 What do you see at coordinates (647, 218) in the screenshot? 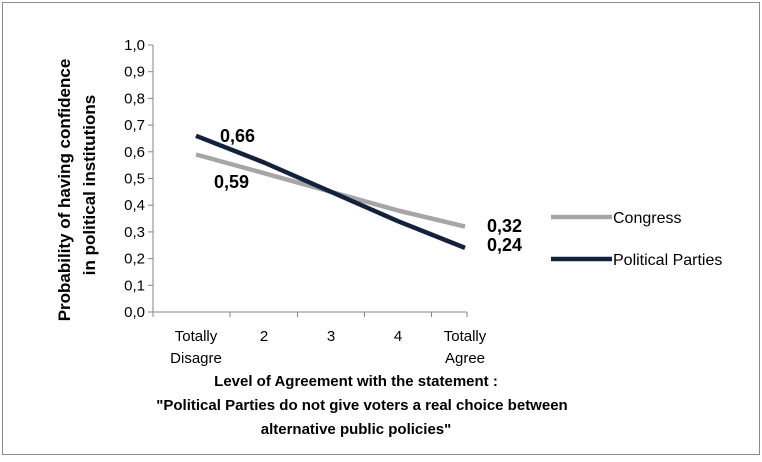
I see `legend-label: Congress` at bounding box center [647, 218].